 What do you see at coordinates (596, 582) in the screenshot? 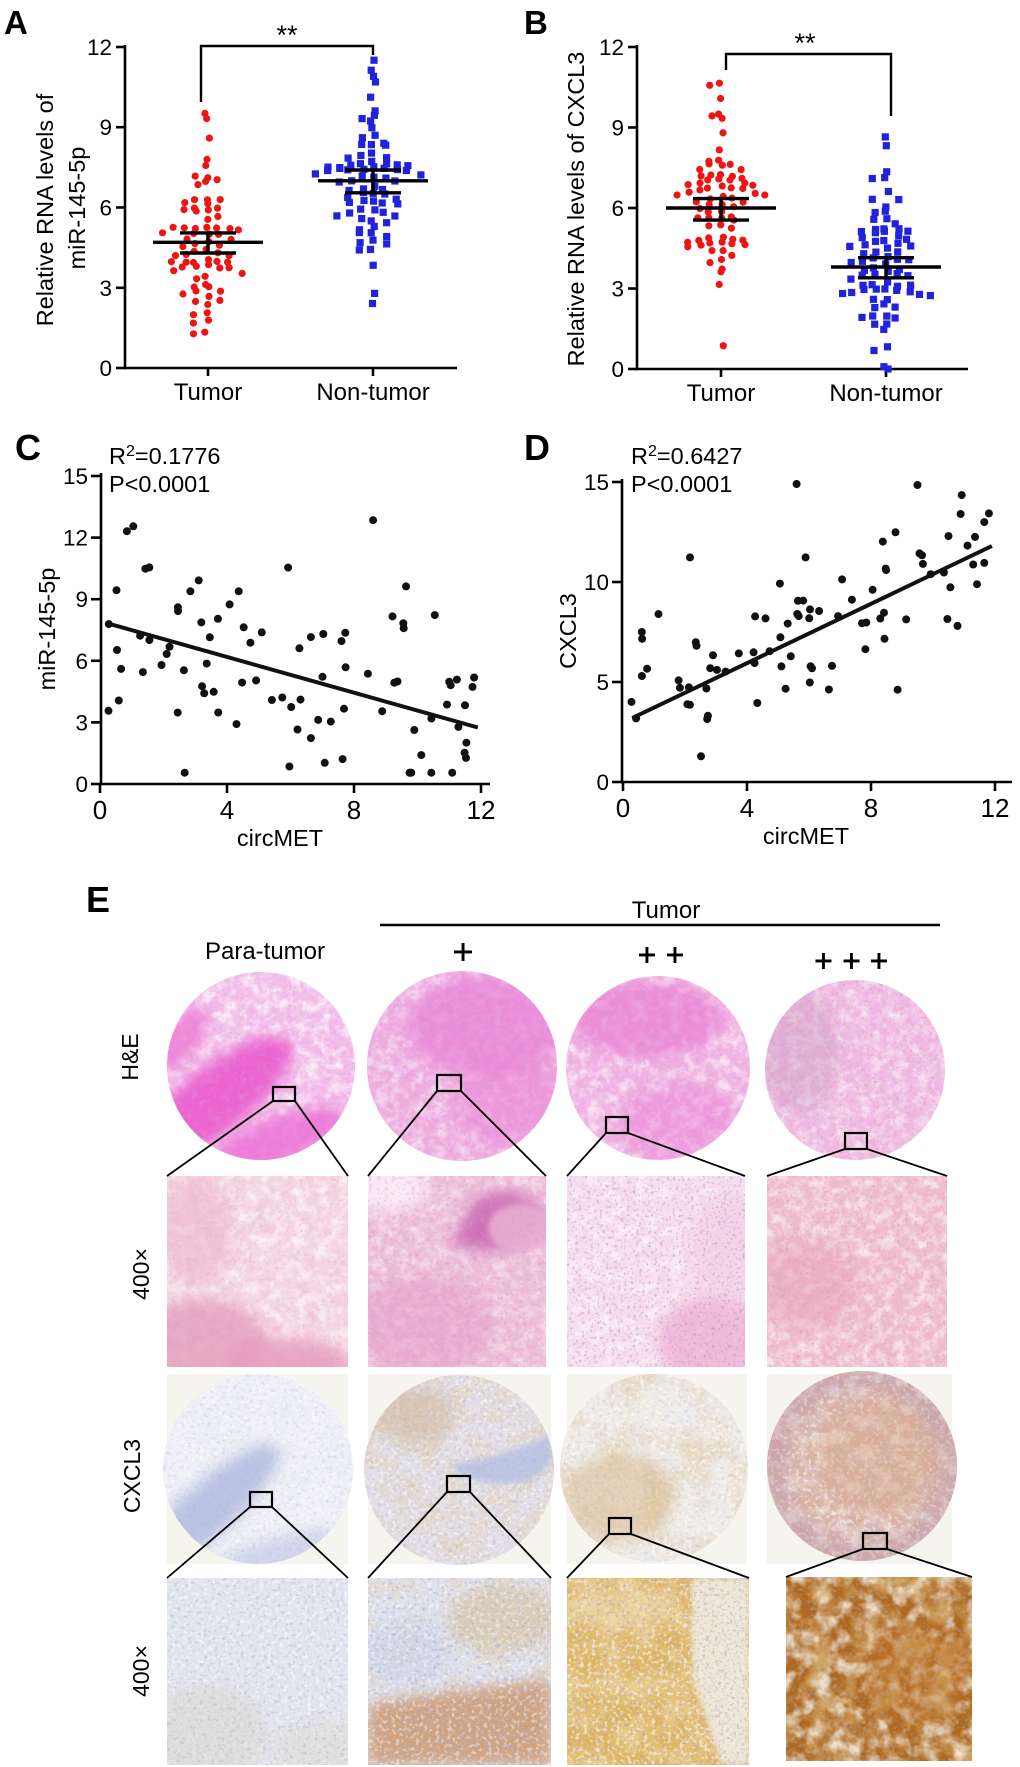
I see `svg-text: 10` at bounding box center [596, 582].